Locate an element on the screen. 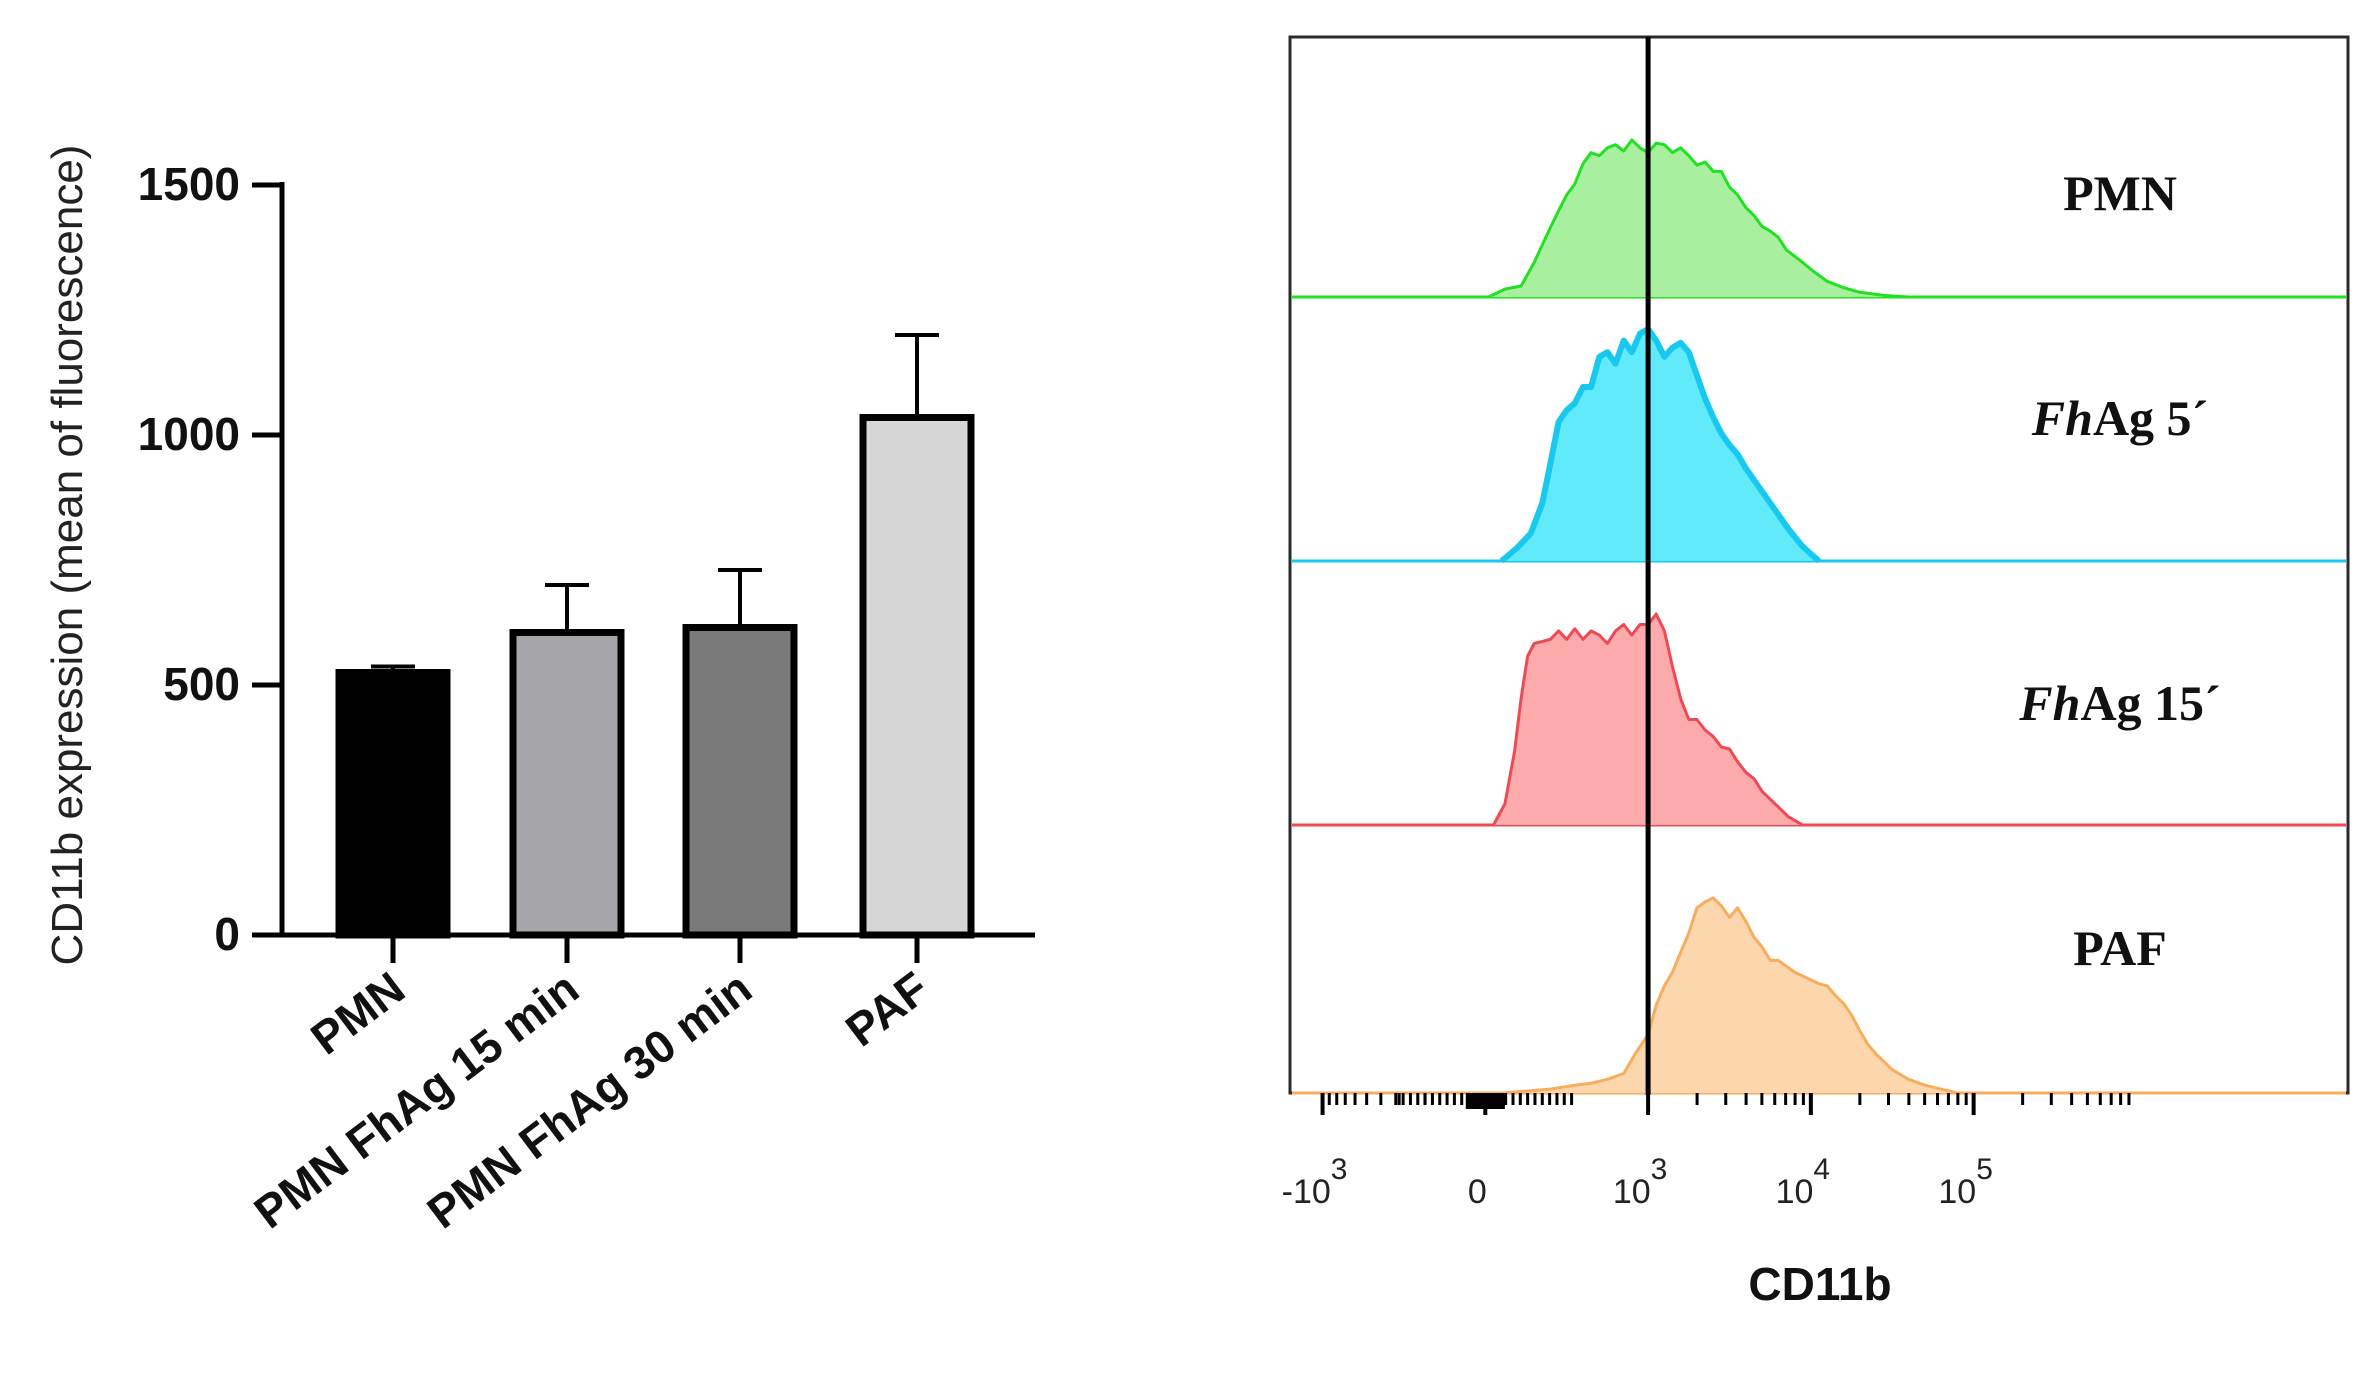 The image size is (2376, 1380). histogram-fill-ag5 is located at coordinates (1660, 445).